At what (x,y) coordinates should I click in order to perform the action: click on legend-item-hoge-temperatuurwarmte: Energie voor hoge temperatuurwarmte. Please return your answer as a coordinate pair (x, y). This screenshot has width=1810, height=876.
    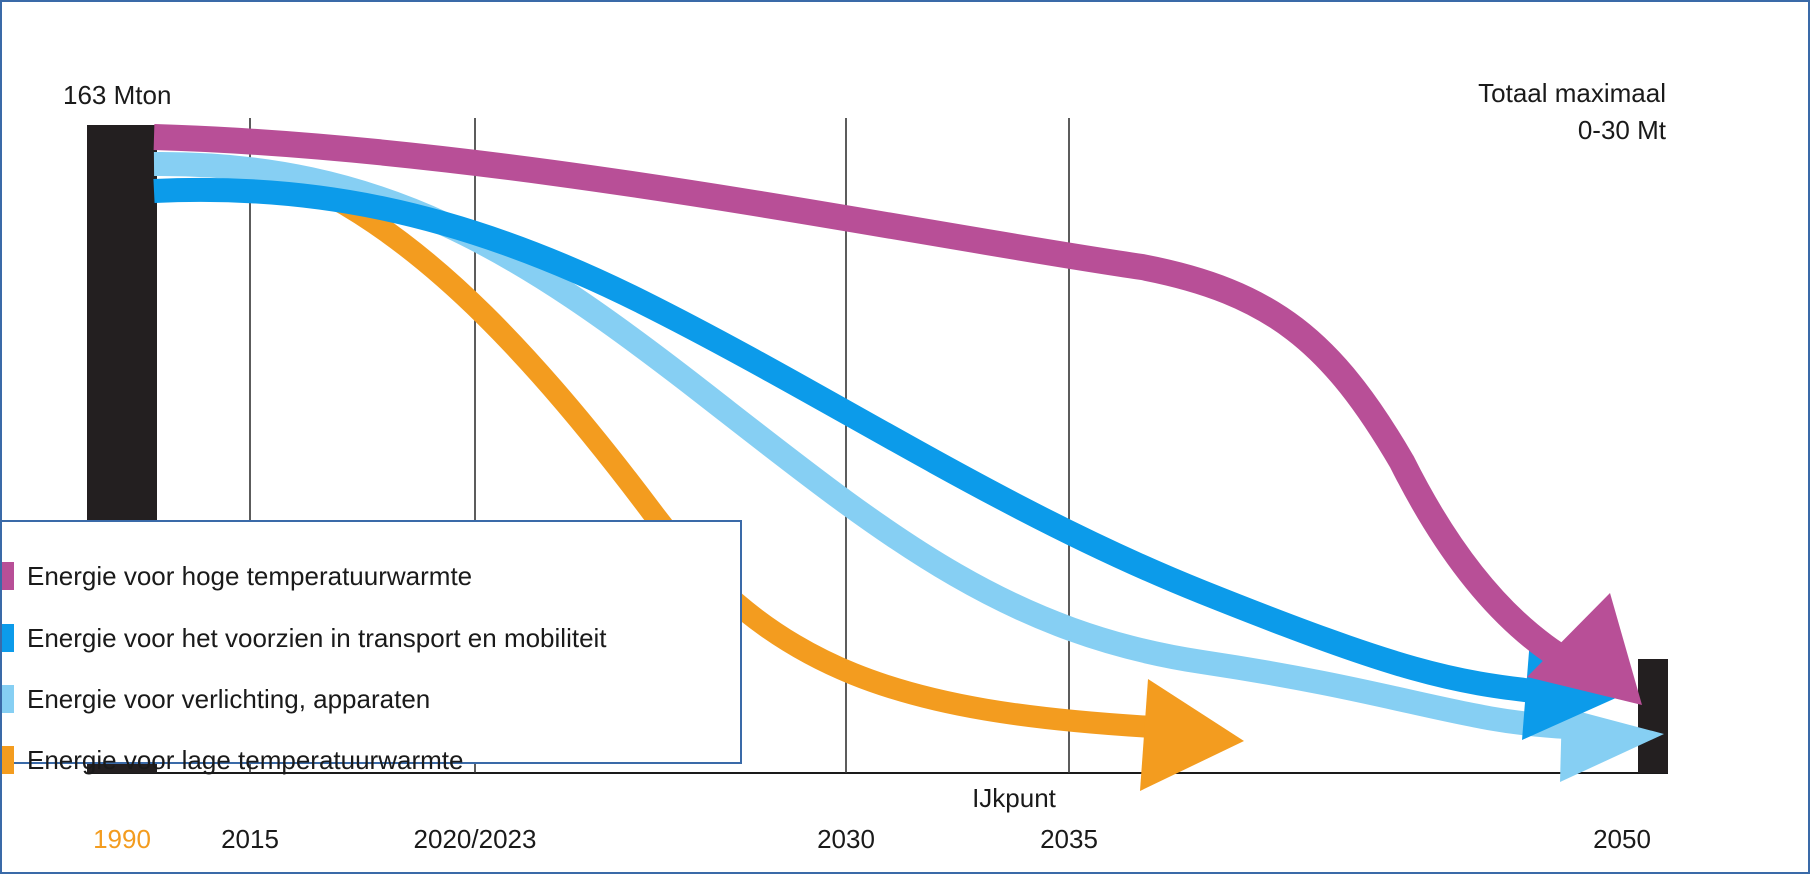
    Looking at the image, I should click on (237, 576).